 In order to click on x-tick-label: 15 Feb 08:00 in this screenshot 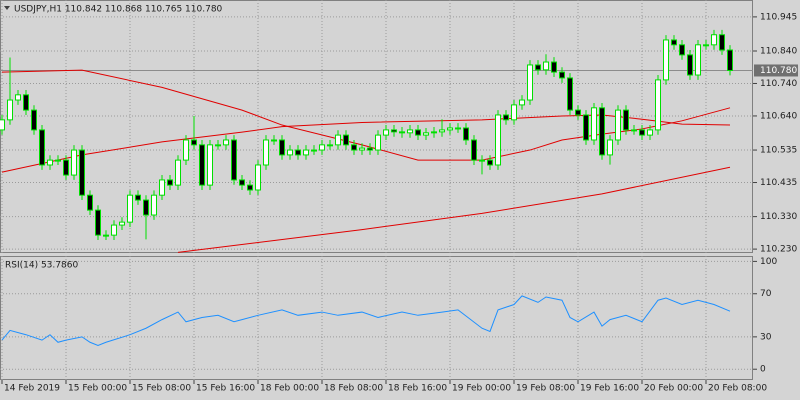, I will do `click(161, 389)`.